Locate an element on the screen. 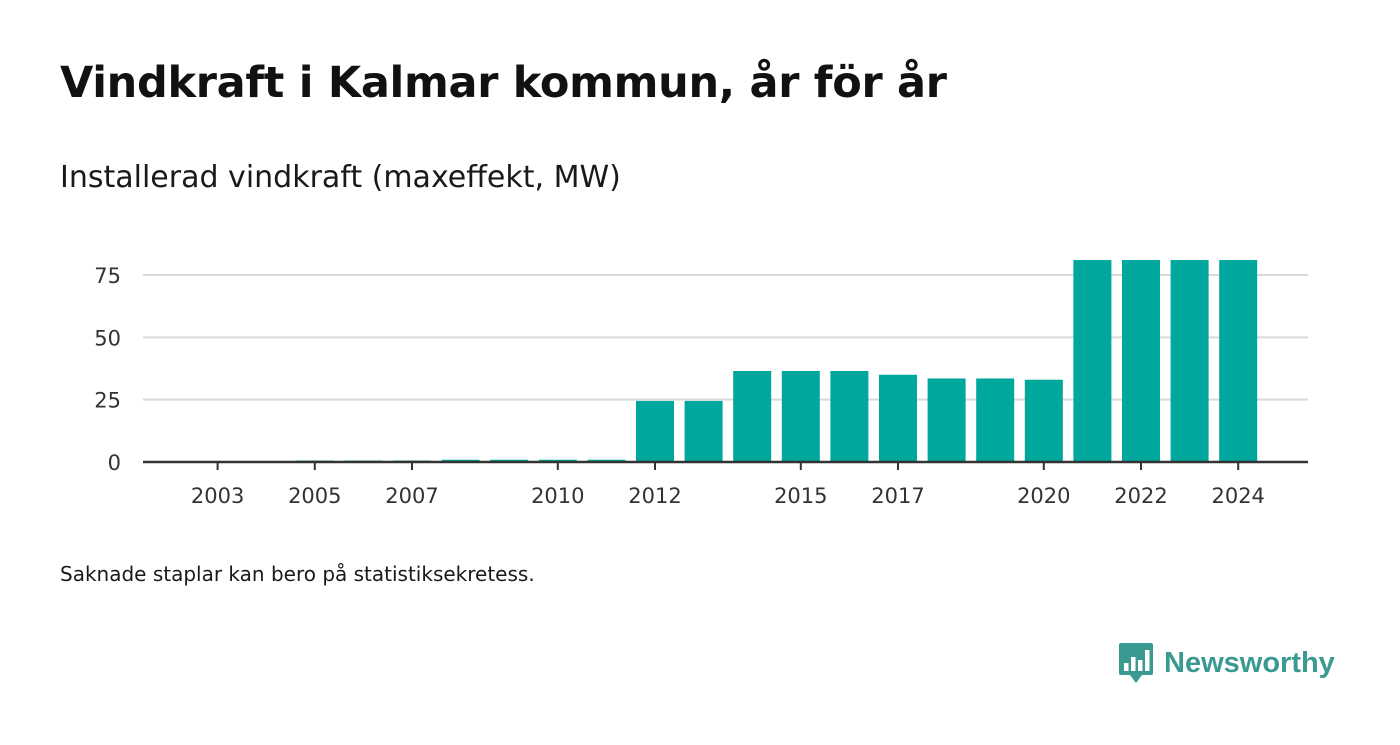  bar-2012 is located at coordinates (655, 431).